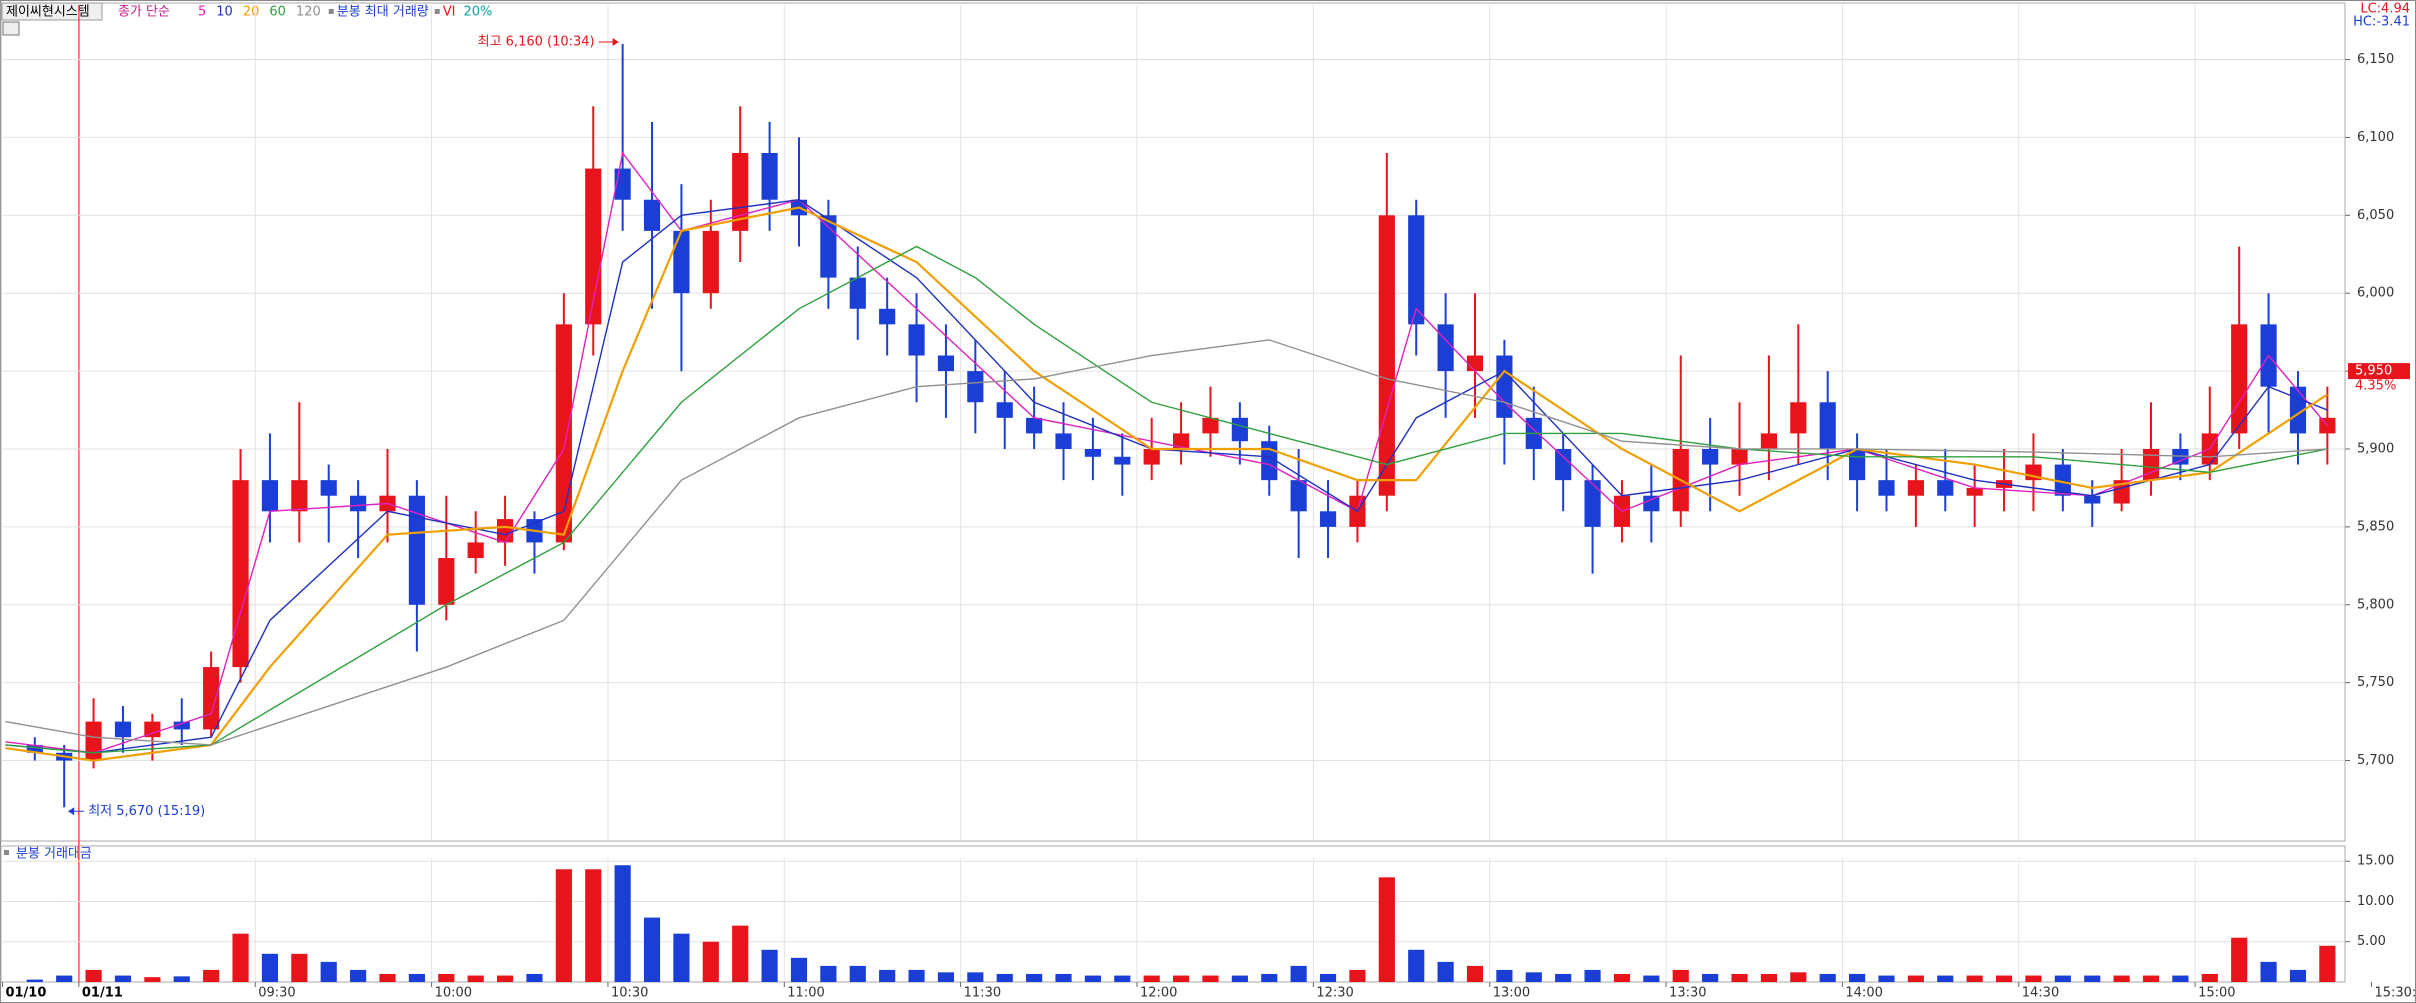 Image resolution: width=2416 pixels, height=1003 pixels. I want to click on volume-tick-label: 10.00, so click(2375, 901).